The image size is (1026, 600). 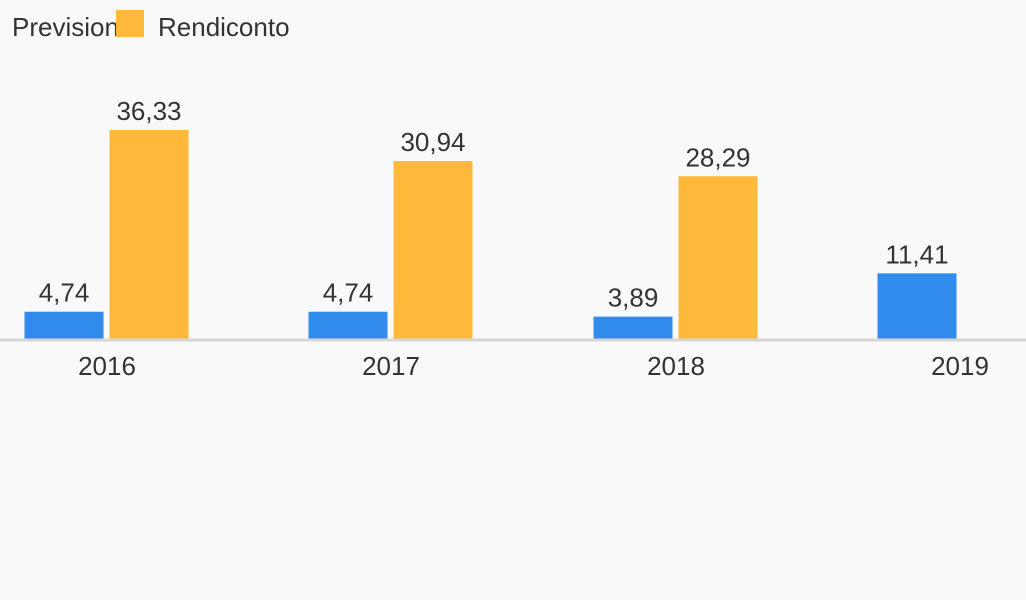 I want to click on value-label-2016-1: 4,74, so click(x=64, y=293).